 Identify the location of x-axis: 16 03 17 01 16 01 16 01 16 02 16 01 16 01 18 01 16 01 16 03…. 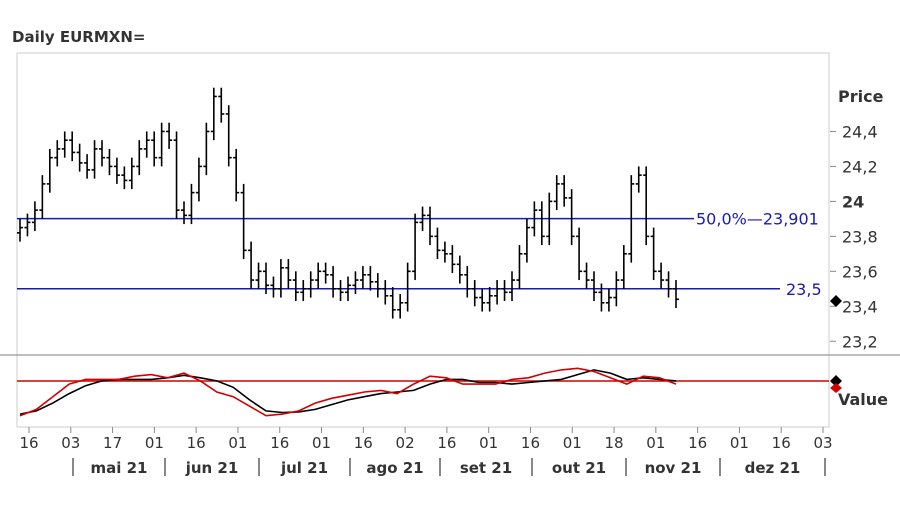
(426, 452).